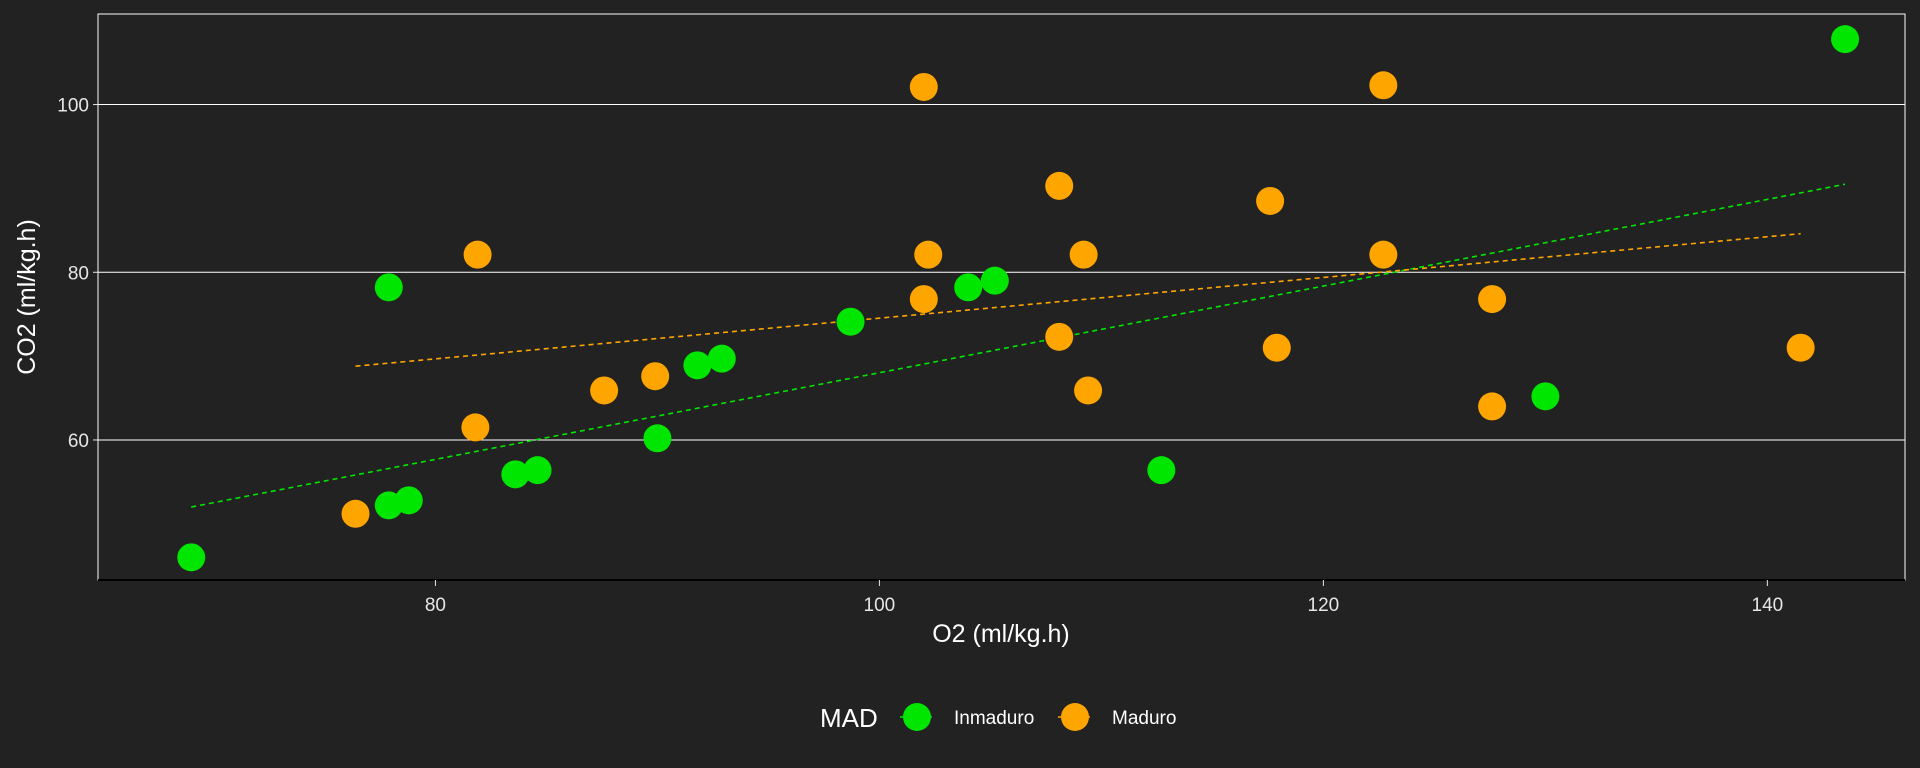 The image size is (1920, 768). What do you see at coordinates (1768, 605) in the screenshot?
I see `x-tick-label: 140` at bounding box center [1768, 605].